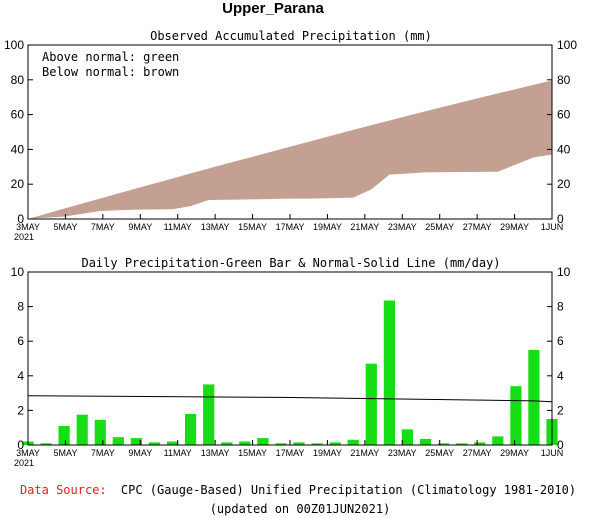  Describe the element at coordinates (552, 227) in the screenshot. I see `accumulated-xtick-label: 1JUN` at that location.